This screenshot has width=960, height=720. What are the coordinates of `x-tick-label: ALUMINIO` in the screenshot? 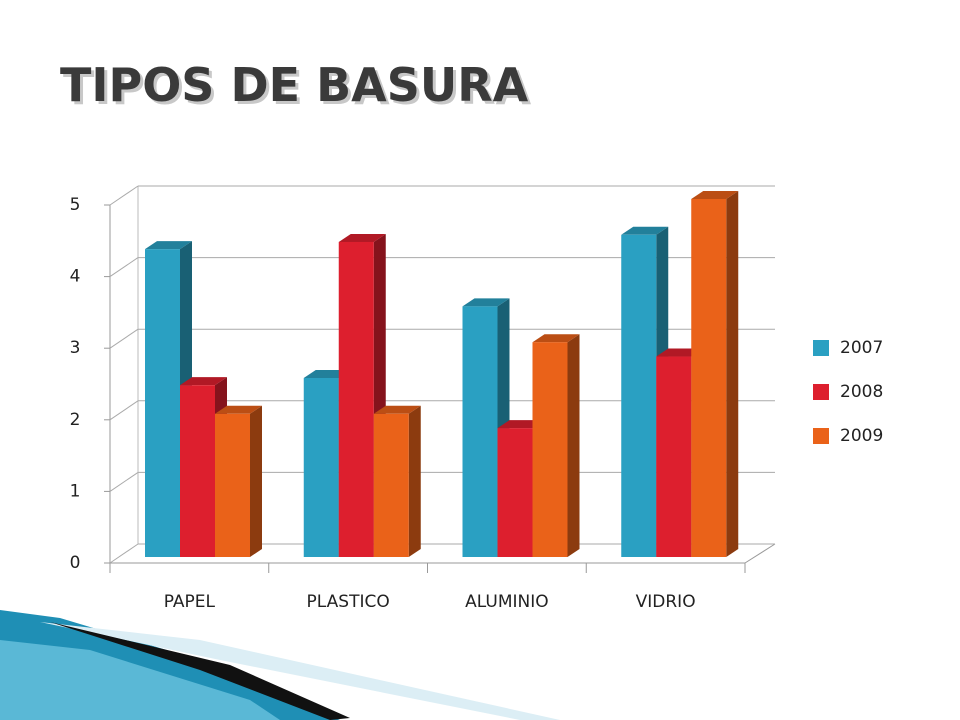 It's located at (507, 602).